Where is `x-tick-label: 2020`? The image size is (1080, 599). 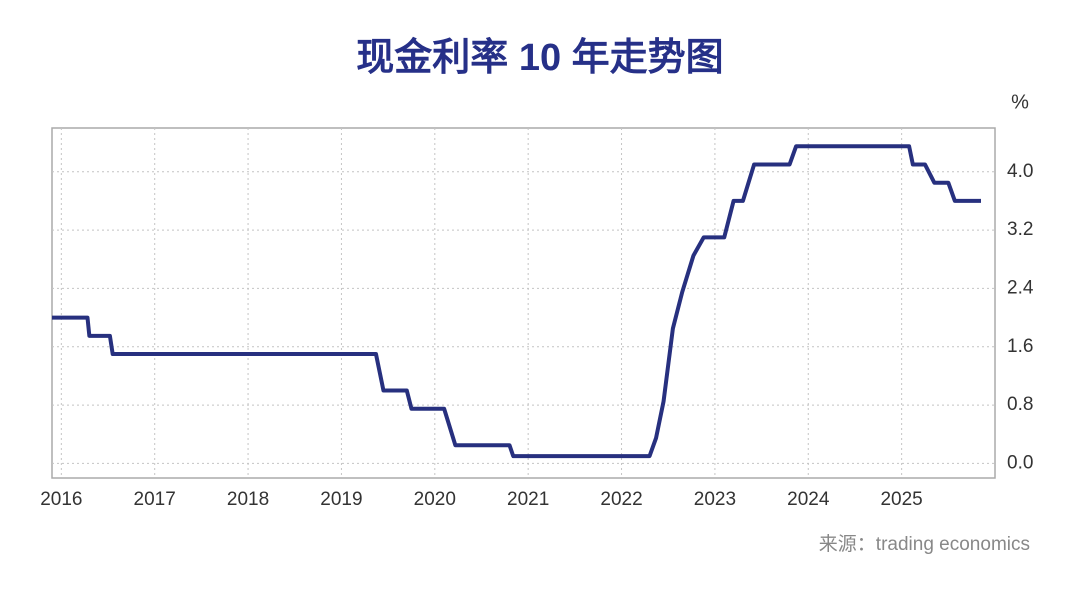 x-tick-label: 2020 is located at coordinates (435, 499).